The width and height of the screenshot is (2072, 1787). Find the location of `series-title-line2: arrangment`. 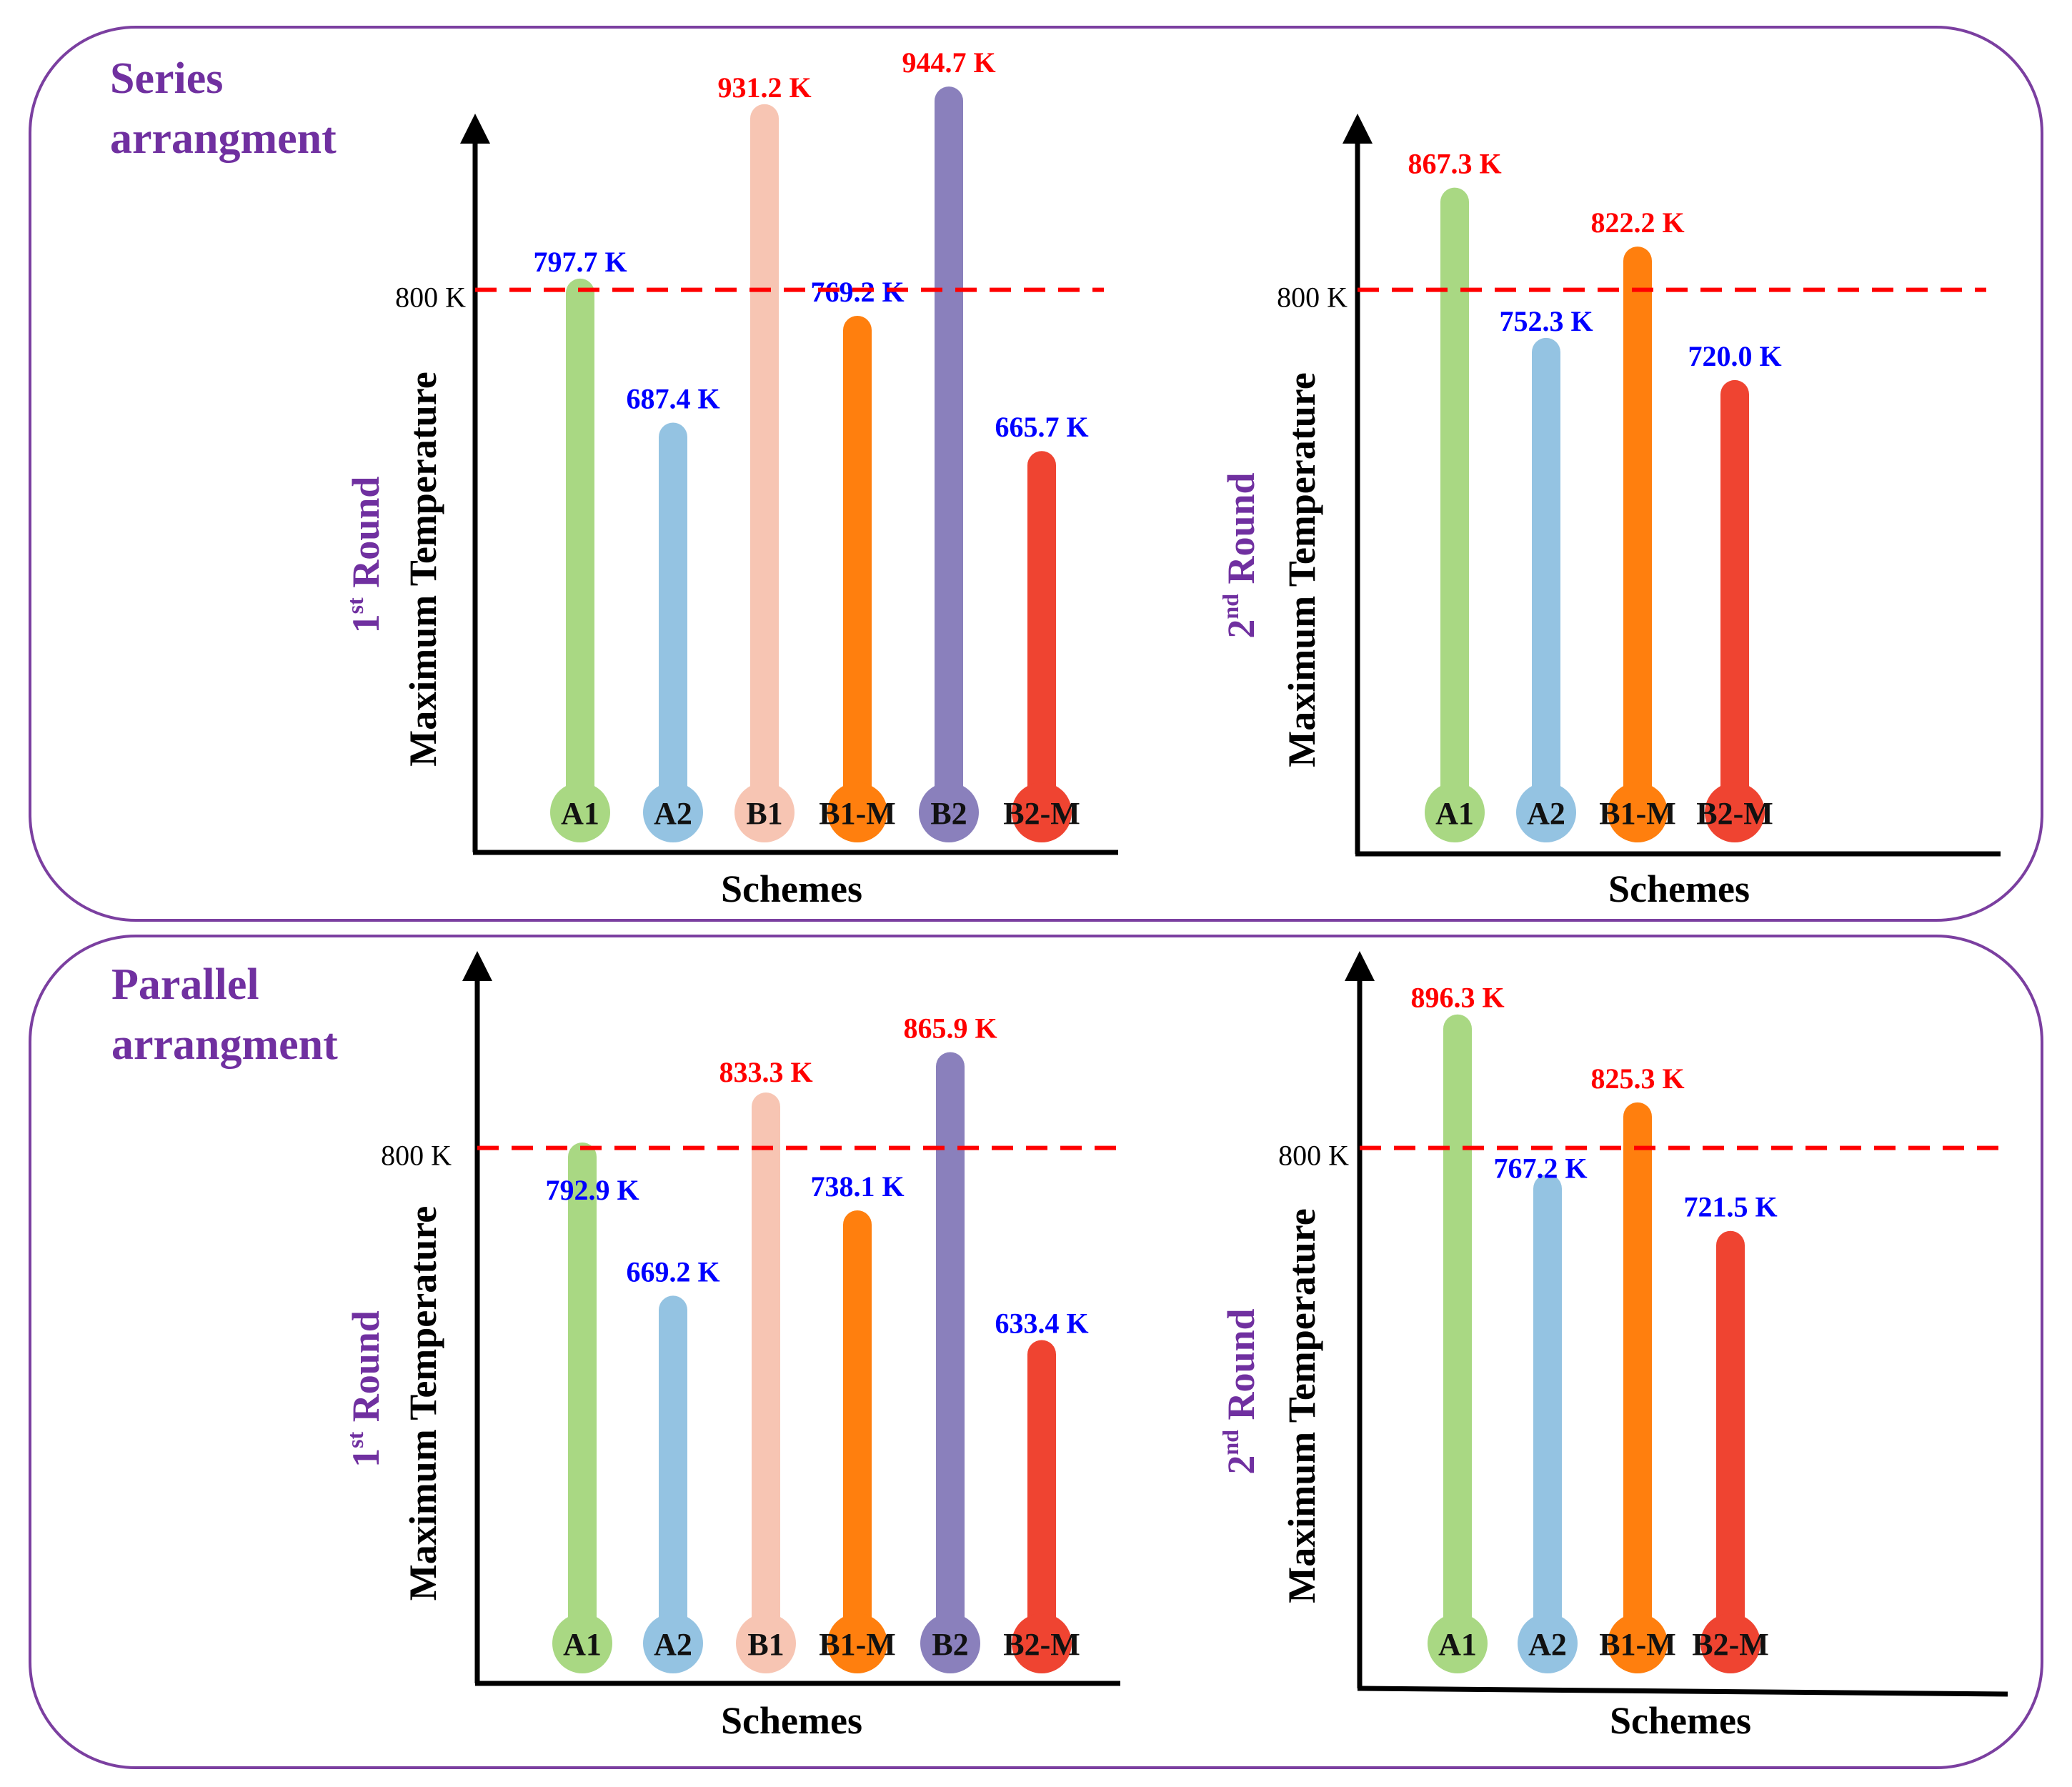

series-title-line2: arrangment is located at coordinates (223, 138).